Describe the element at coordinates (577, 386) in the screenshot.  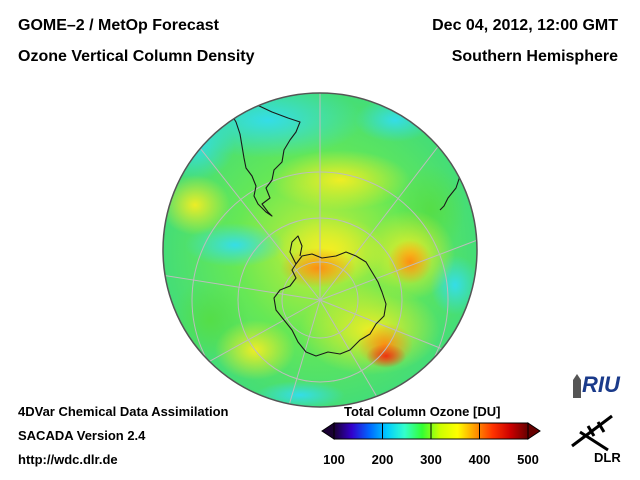
I see `riu-tower-icon` at that location.